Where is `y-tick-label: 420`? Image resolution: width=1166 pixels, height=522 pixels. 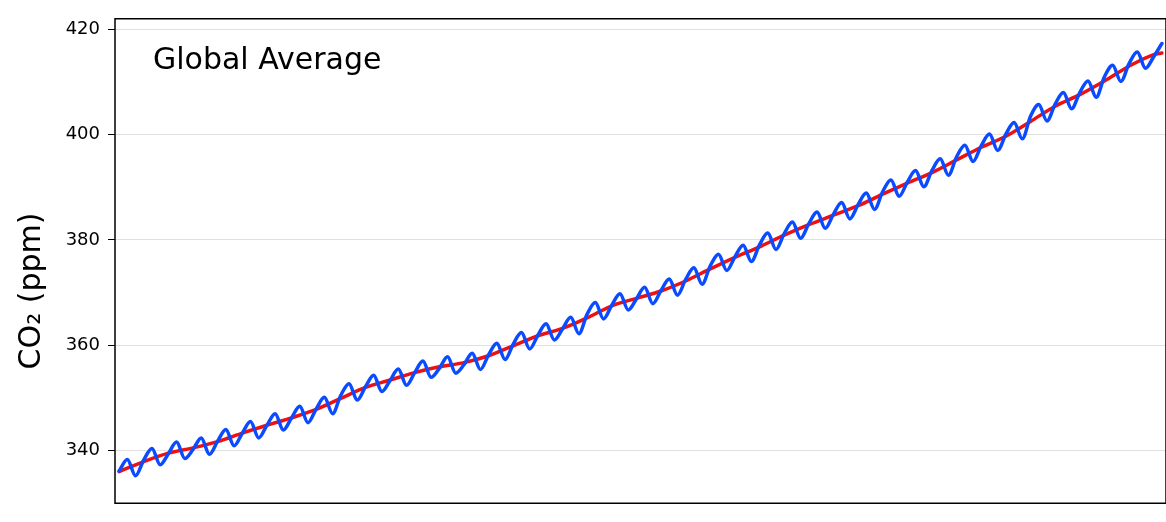 y-tick-label: 420 is located at coordinates (82, 27).